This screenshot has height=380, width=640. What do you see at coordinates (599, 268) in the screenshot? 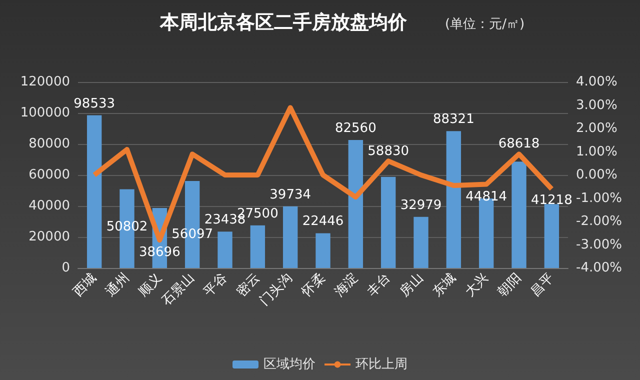
I see `y2-tick-label: -4.00%` at bounding box center [599, 268].